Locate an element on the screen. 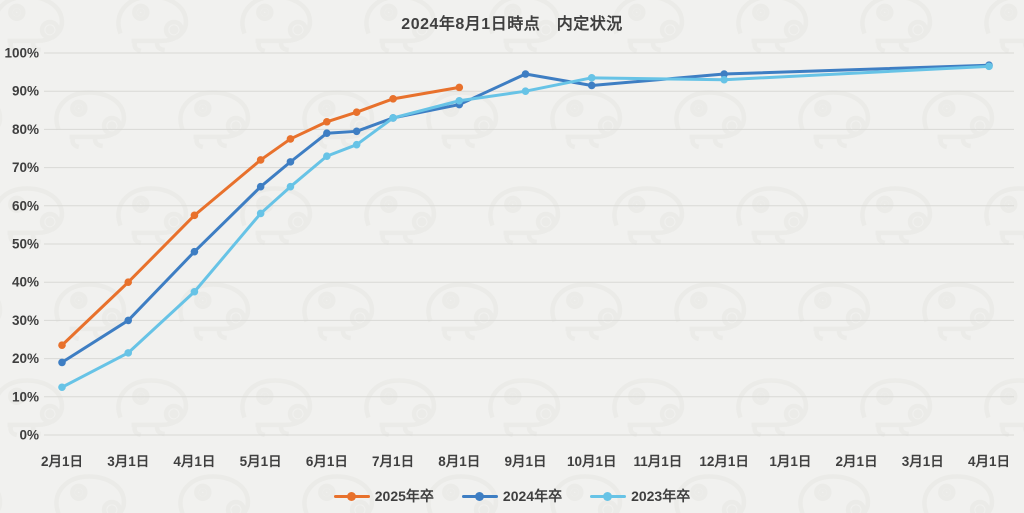  y-tick-label: 100% is located at coordinates (21, 53).